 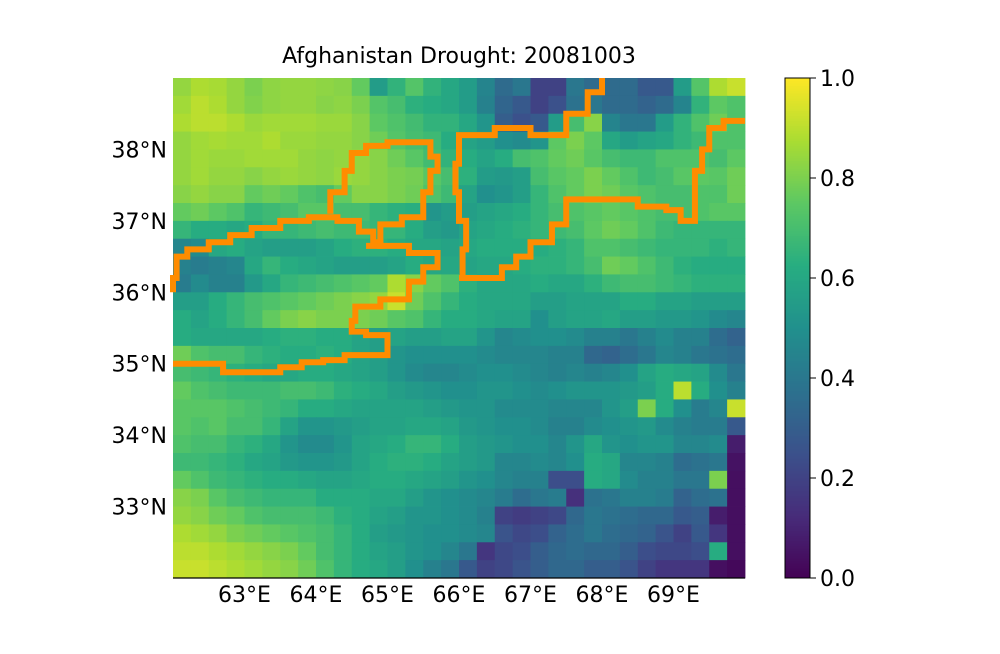 I want to click on country-border, so click(x=528, y=179).